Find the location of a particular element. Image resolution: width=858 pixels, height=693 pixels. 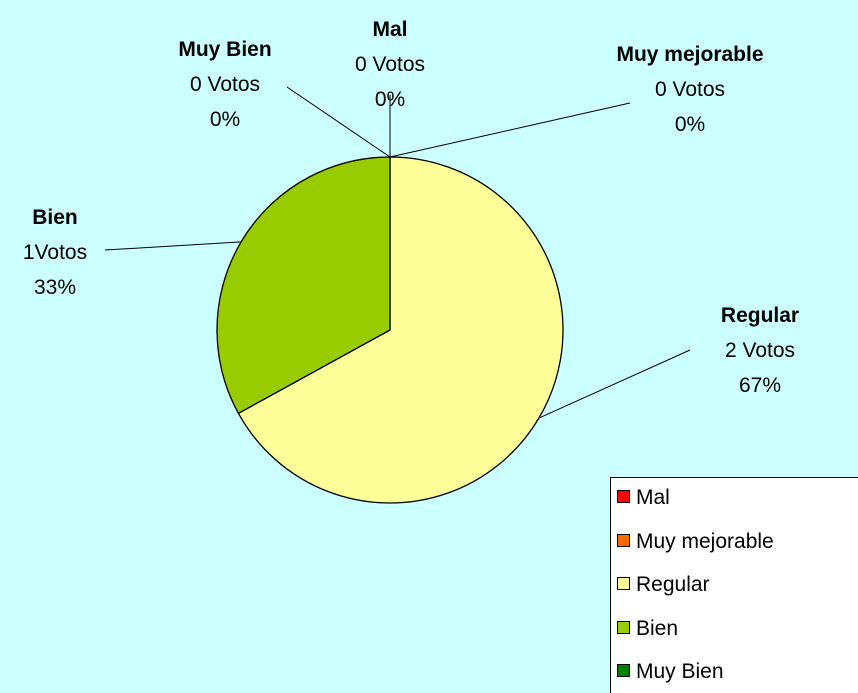

label-name: Mal is located at coordinates (390, 29).